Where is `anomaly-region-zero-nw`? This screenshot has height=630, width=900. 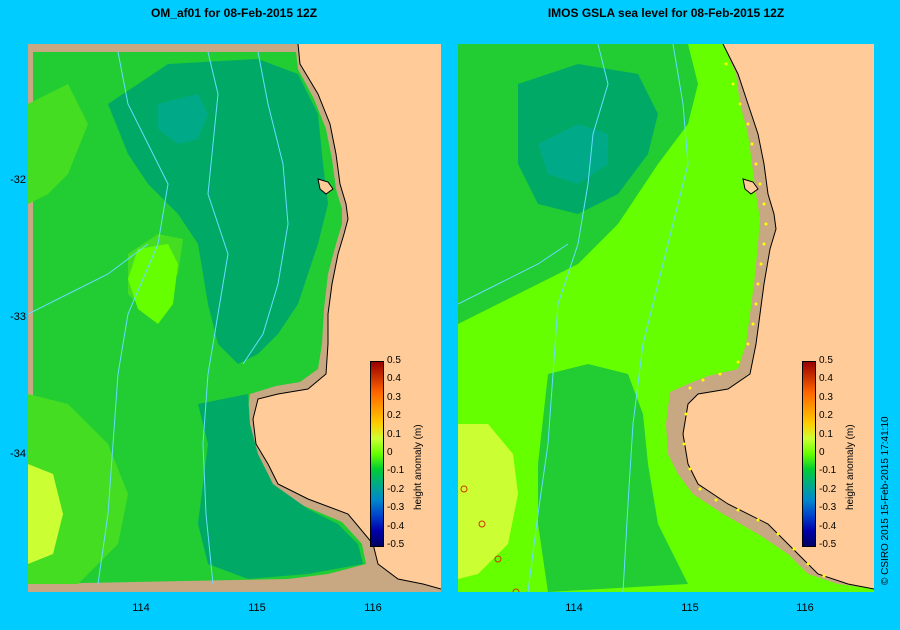
anomaly-region-zero-nw is located at coordinates (58, 144).